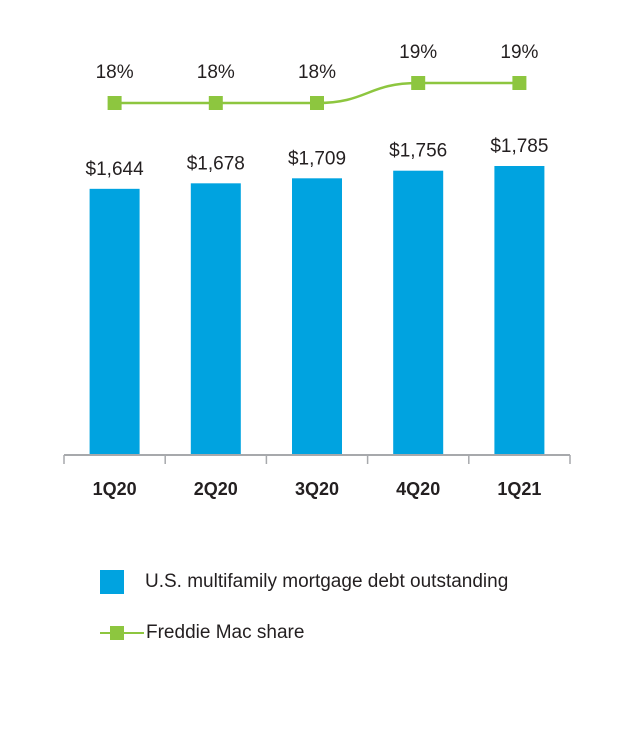 Image resolution: width=634 pixels, height=732 pixels. What do you see at coordinates (317, 158) in the screenshot?
I see `bar-value-label: $1,709` at bounding box center [317, 158].